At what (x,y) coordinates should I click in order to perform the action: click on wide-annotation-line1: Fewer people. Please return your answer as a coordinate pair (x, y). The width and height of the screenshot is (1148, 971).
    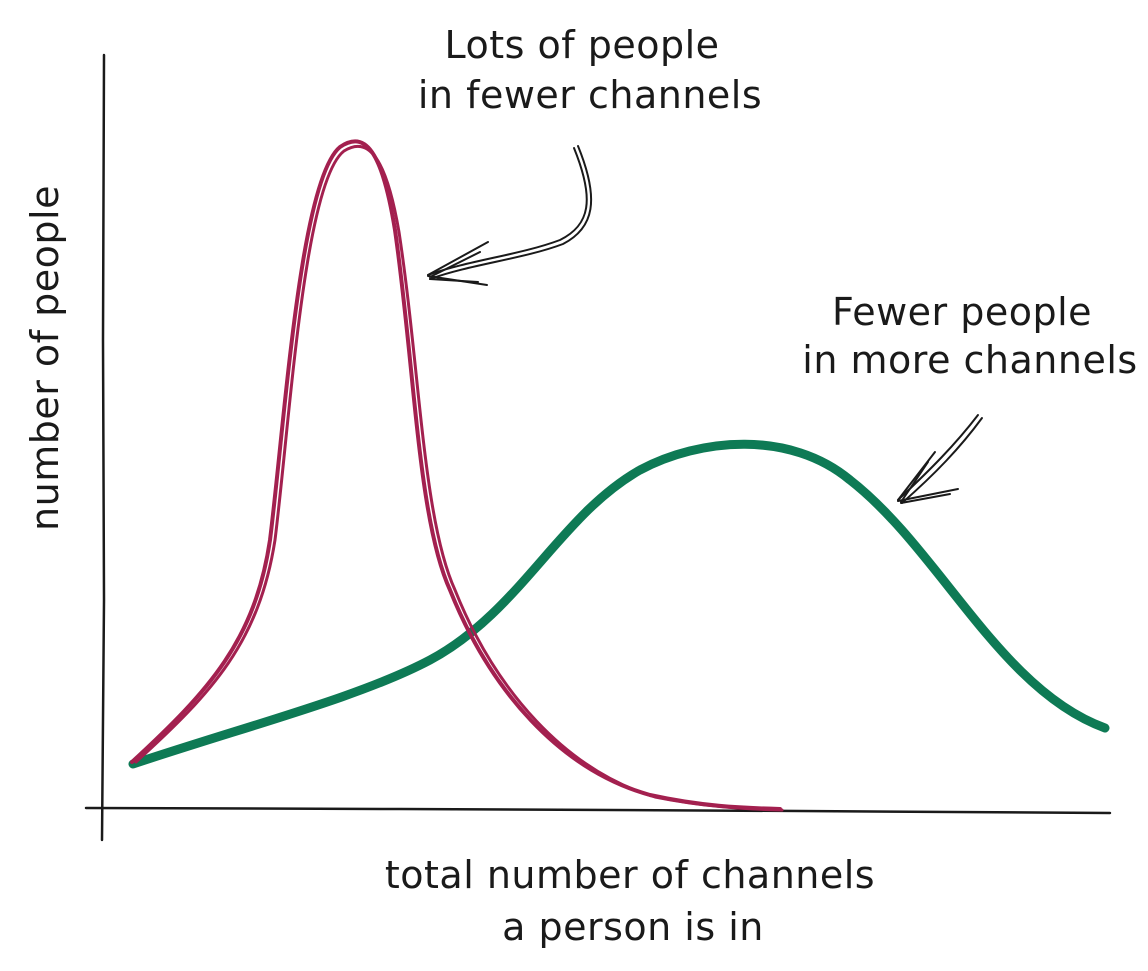
    Looking at the image, I should click on (962, 312).